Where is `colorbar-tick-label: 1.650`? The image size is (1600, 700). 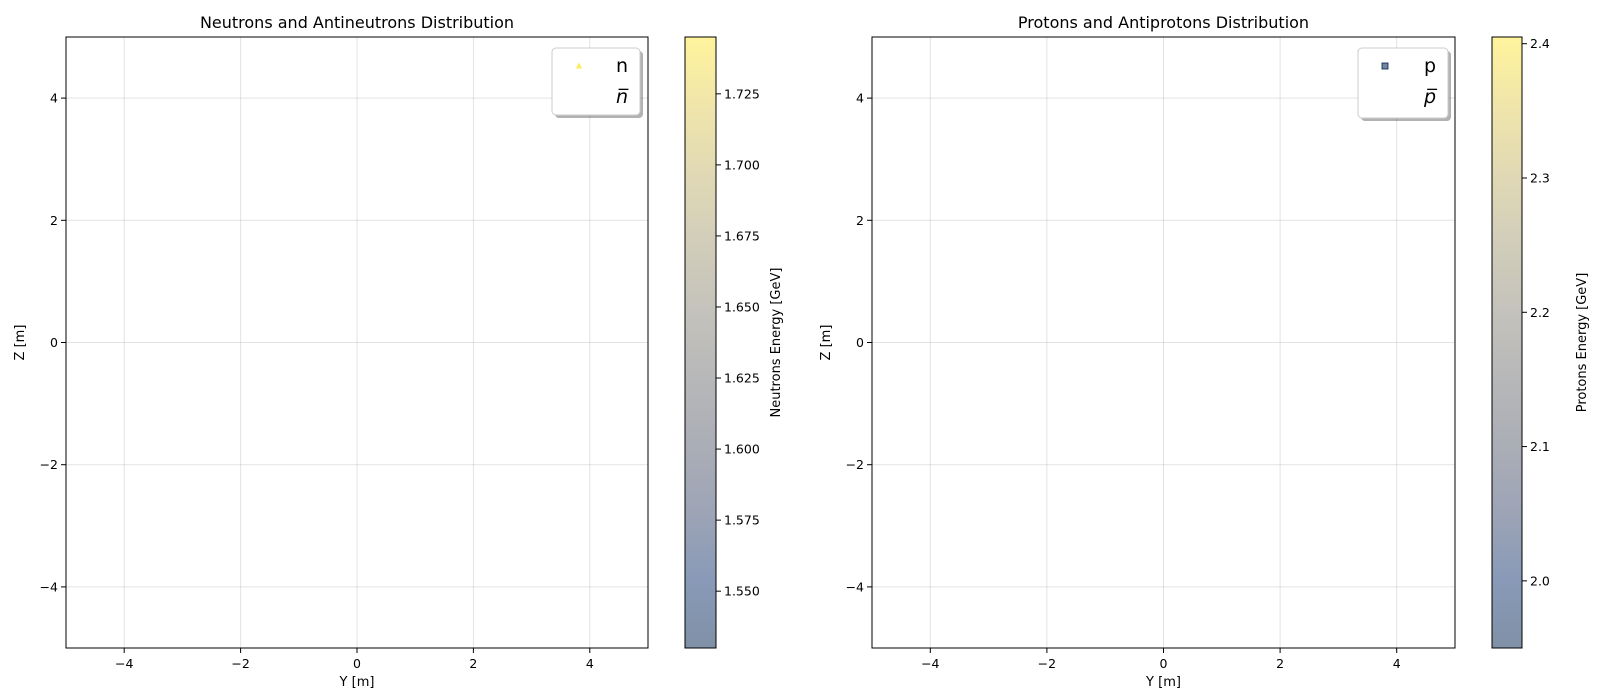
colorbar-tick-label: 1.650 is located at coordinates (742, 306).